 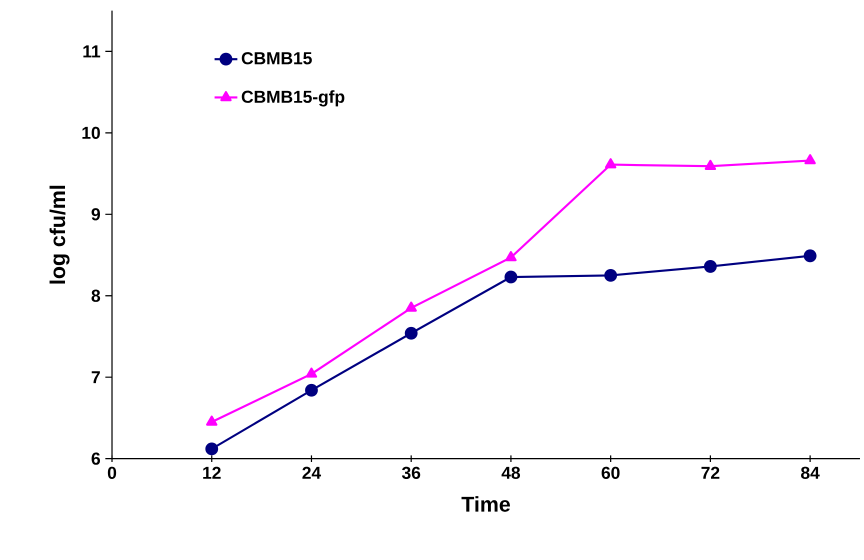 What do you see at coordinates (96, 296) in the screenshot?
I see `y-tick-label: 8` at bounding box center [96, 296].